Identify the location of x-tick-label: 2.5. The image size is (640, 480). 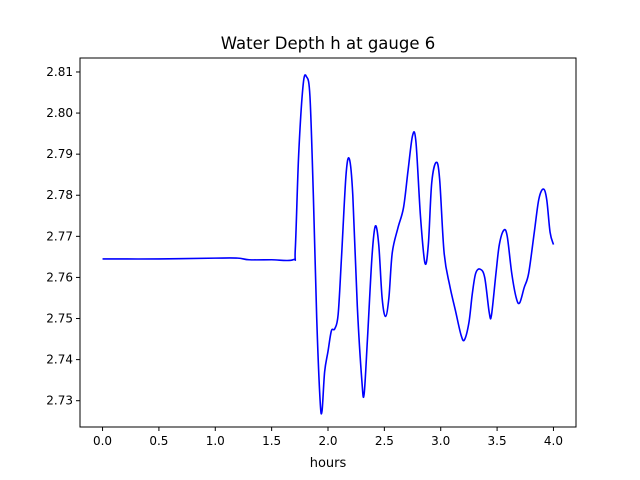
(384, 441).